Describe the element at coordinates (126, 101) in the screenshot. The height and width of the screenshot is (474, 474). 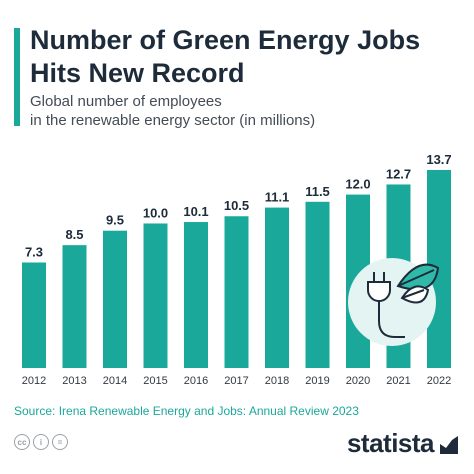
I see `subtitle-line-1: Global number of employees` at that location.